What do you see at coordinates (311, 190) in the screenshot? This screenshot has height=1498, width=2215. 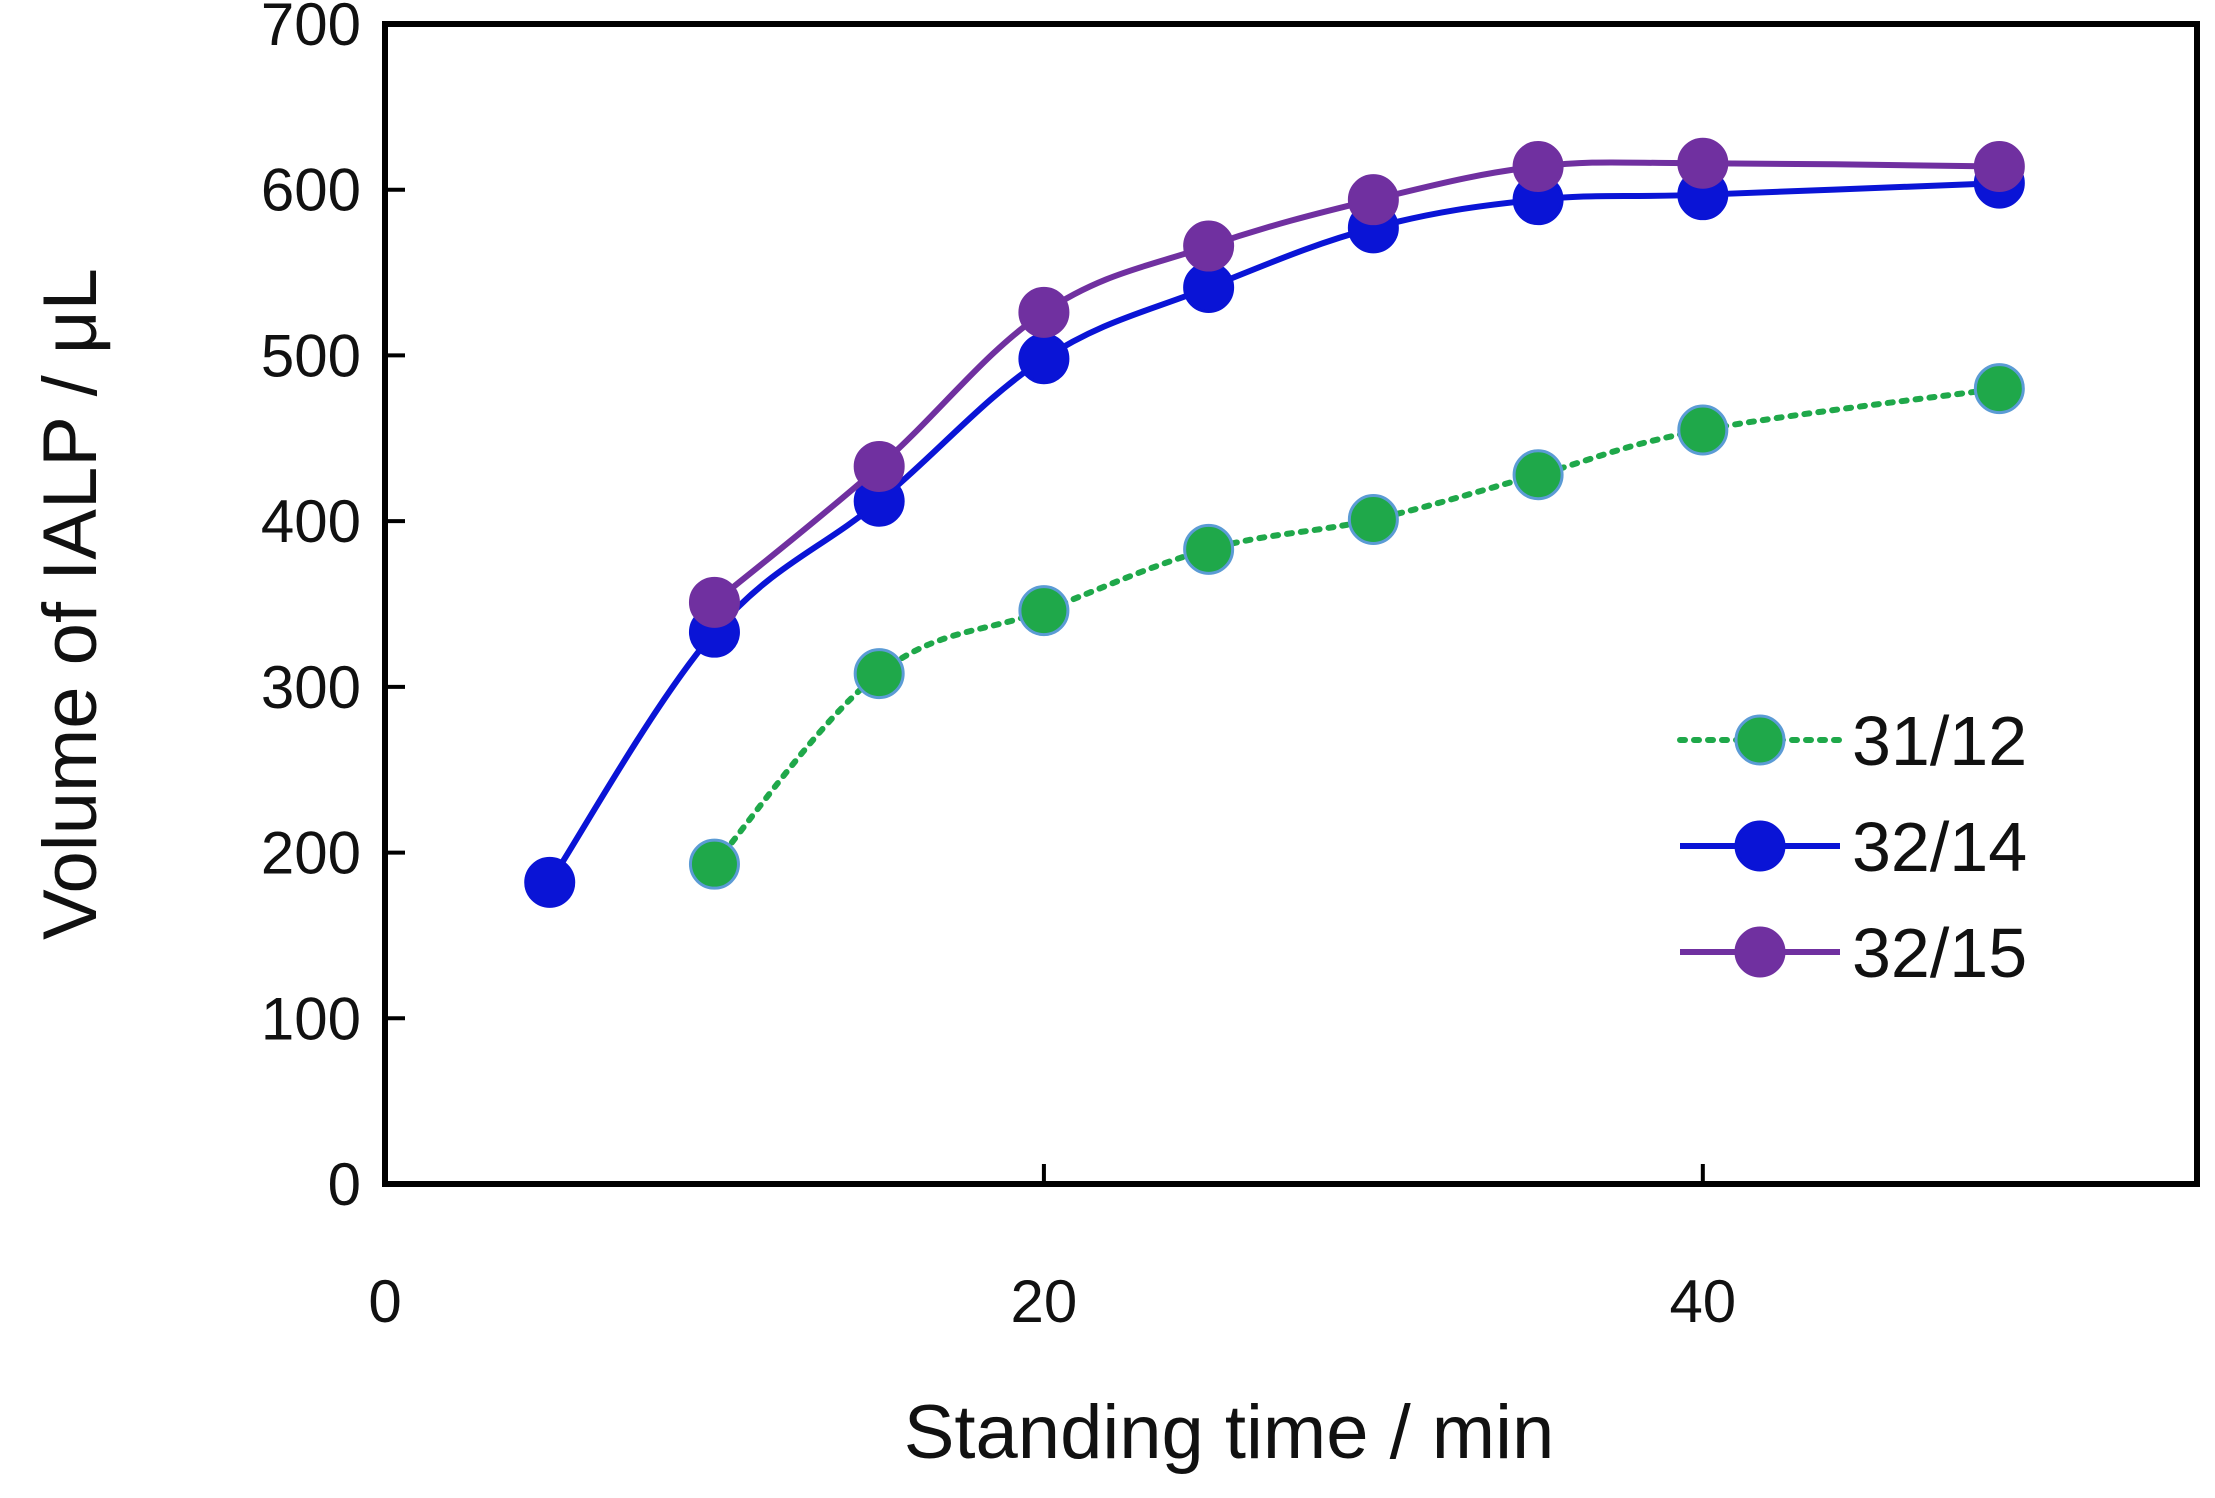 I see `y-tick-label: 600` at bounding box center [311, 190].